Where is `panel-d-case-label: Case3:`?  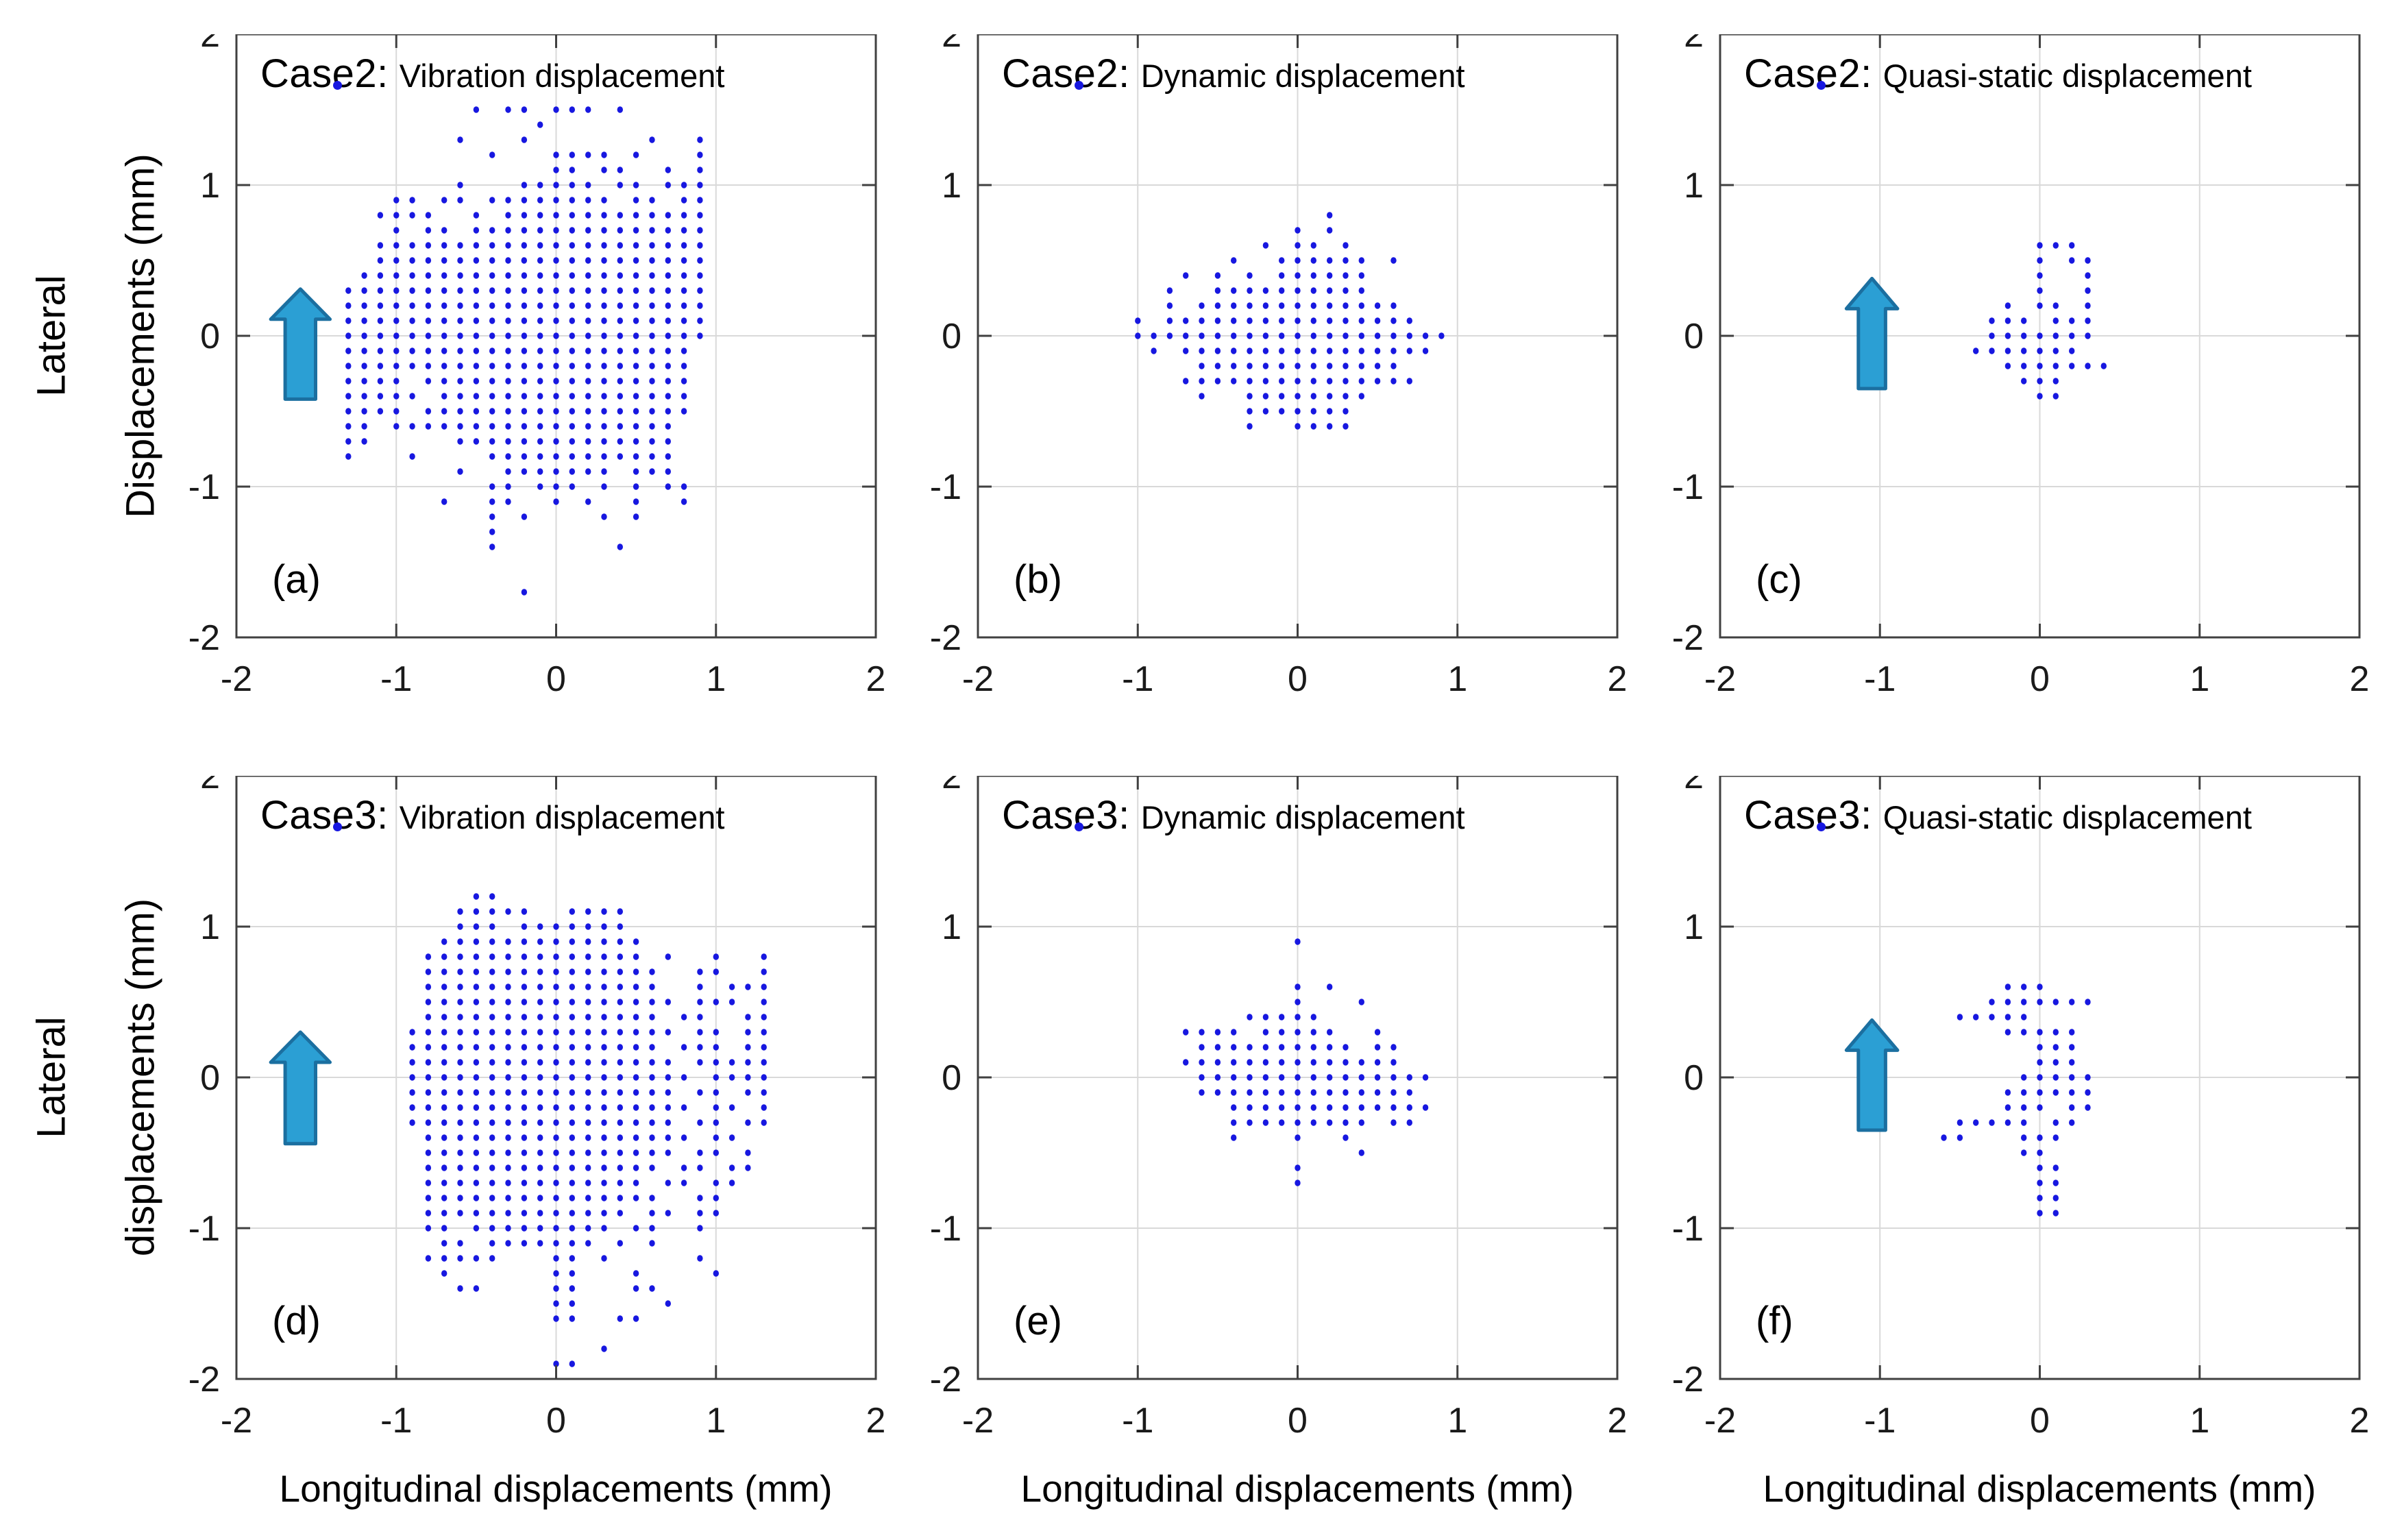
panel-d-case-label: Case3: is located at coordinates (324, 815).